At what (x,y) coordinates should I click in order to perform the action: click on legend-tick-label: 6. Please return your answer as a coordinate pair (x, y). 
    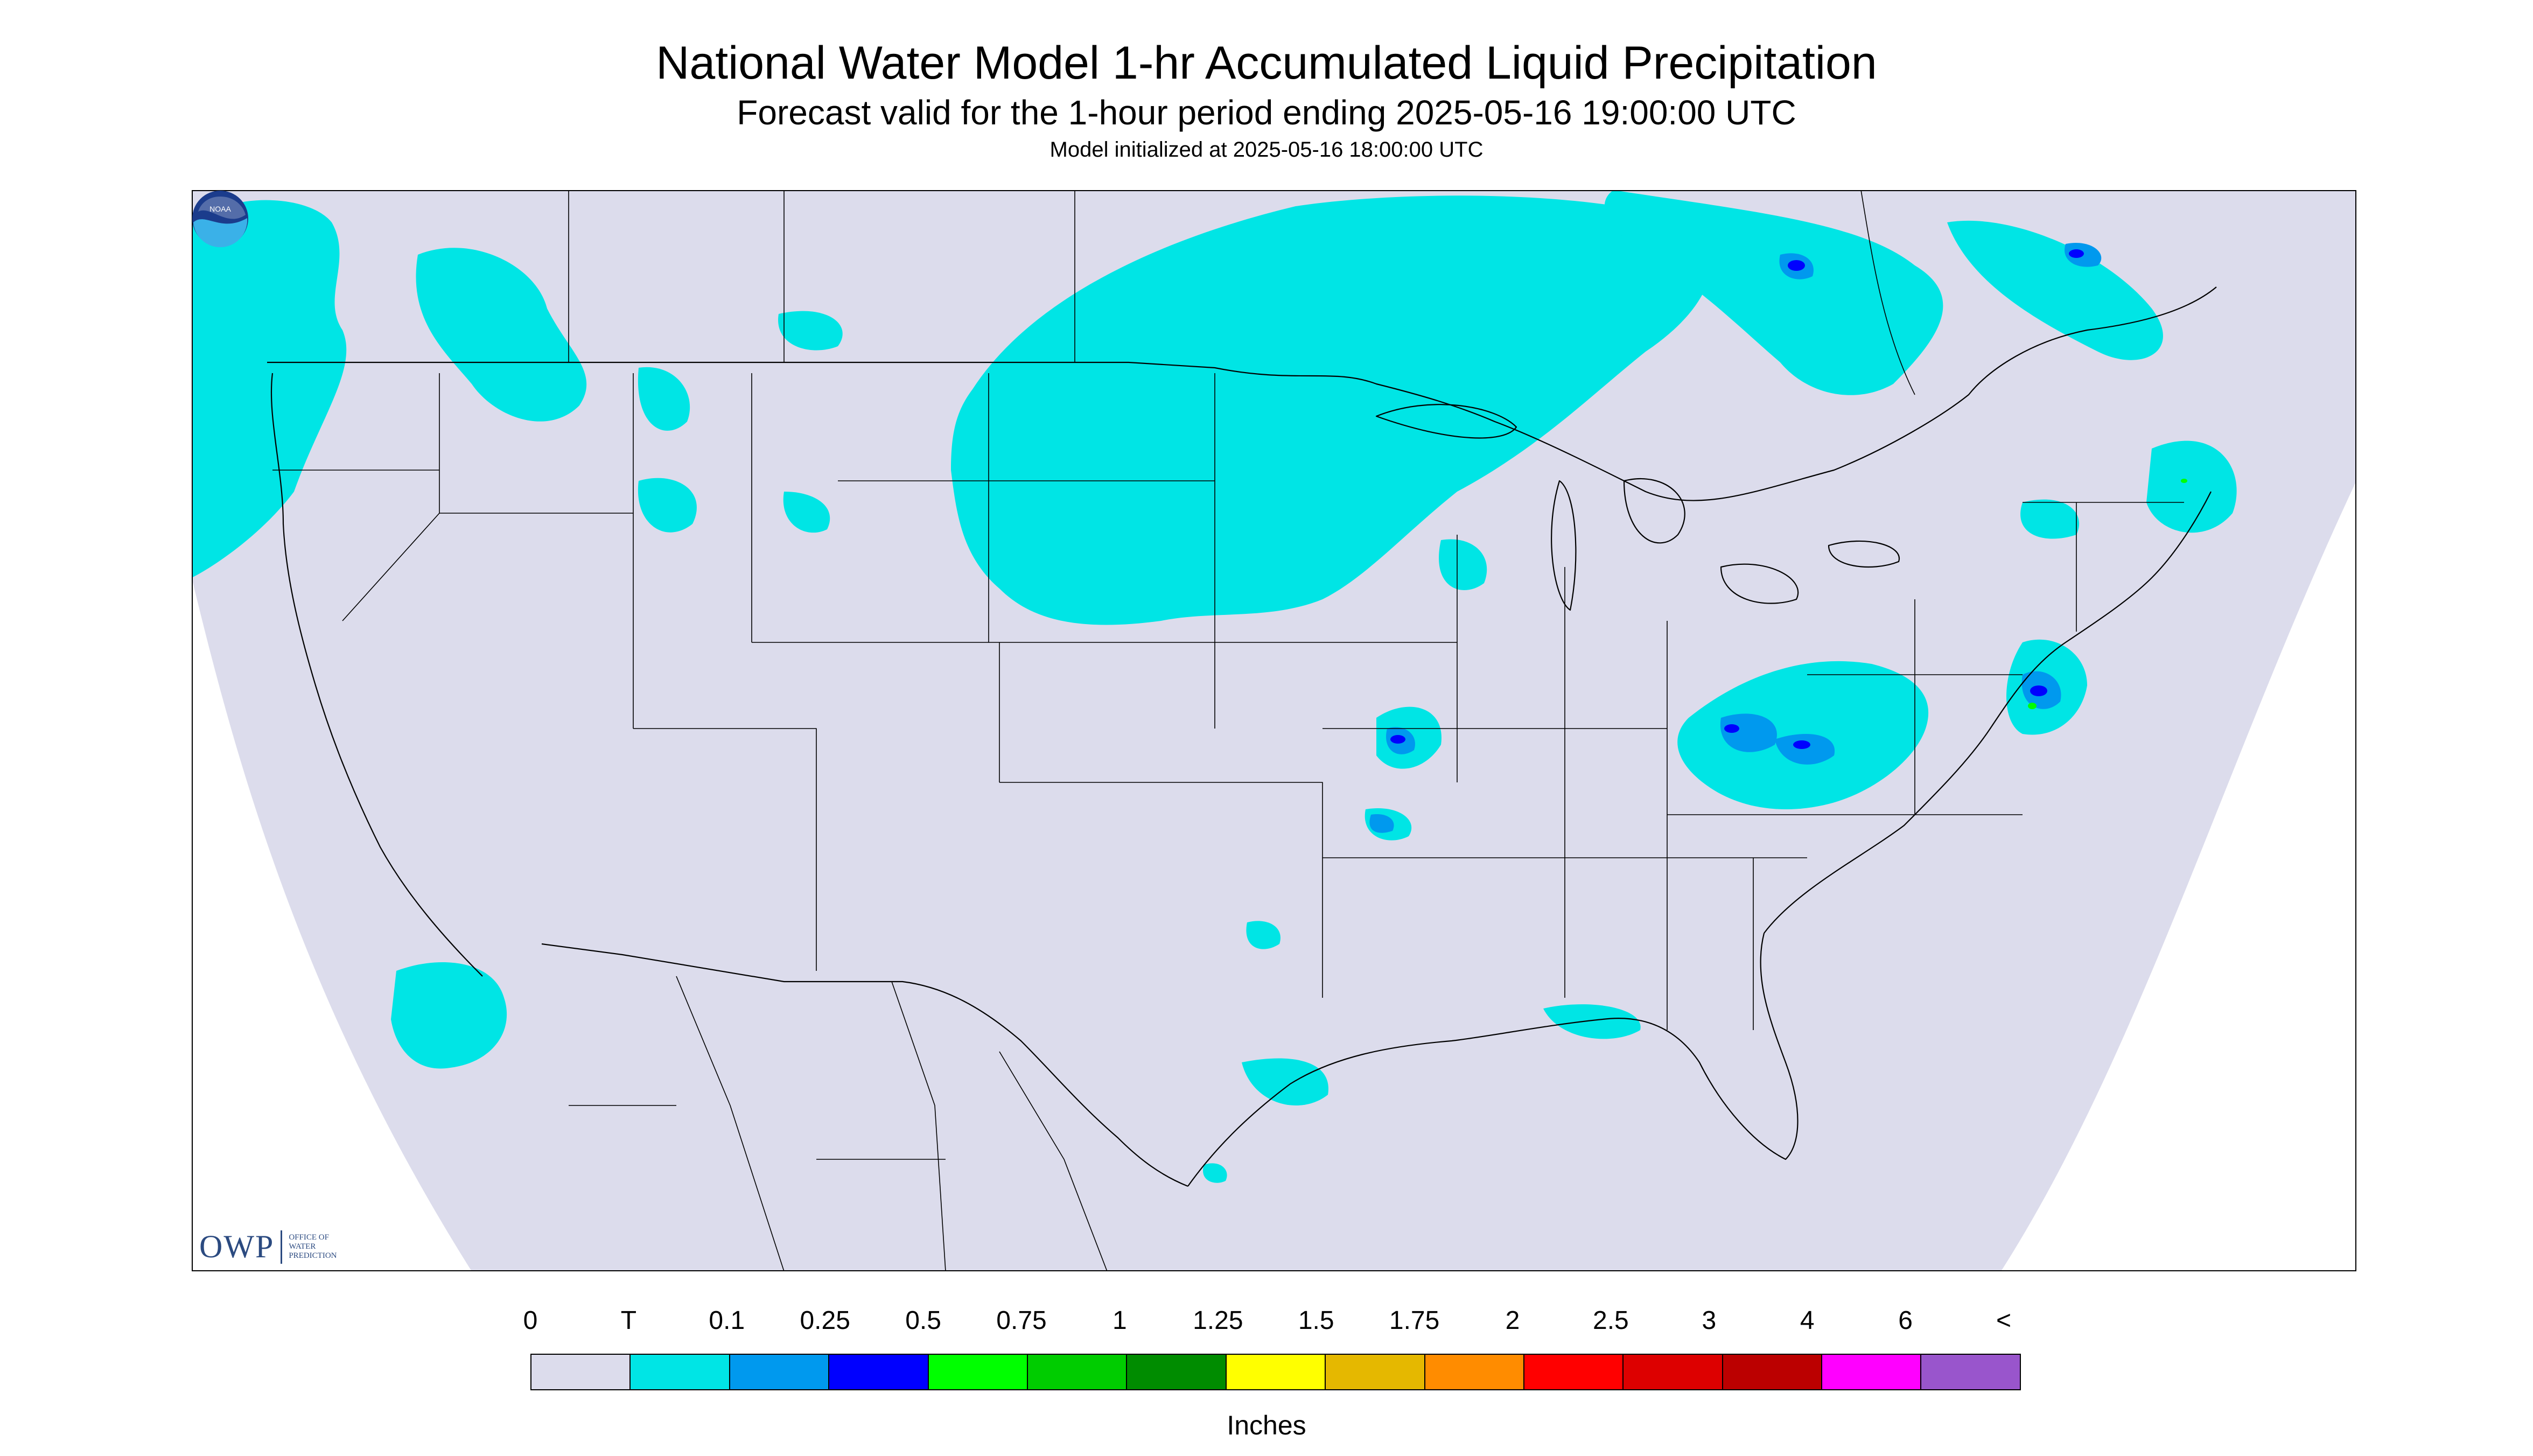
    Looking at the image, I should click on (1906, 1320).